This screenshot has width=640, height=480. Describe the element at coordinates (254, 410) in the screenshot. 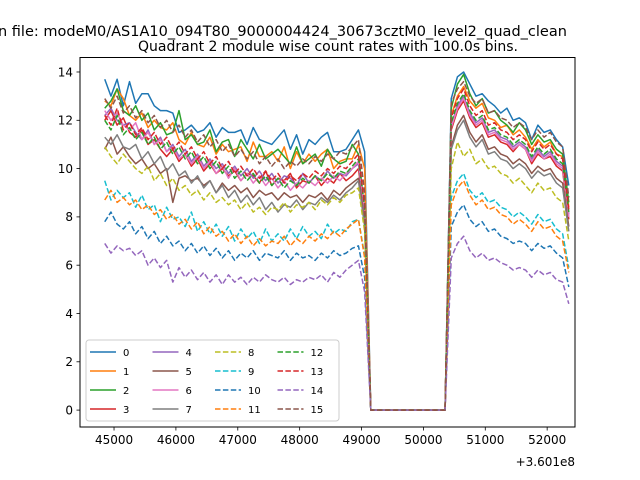

I see `legend-label-11: 11` at that location.